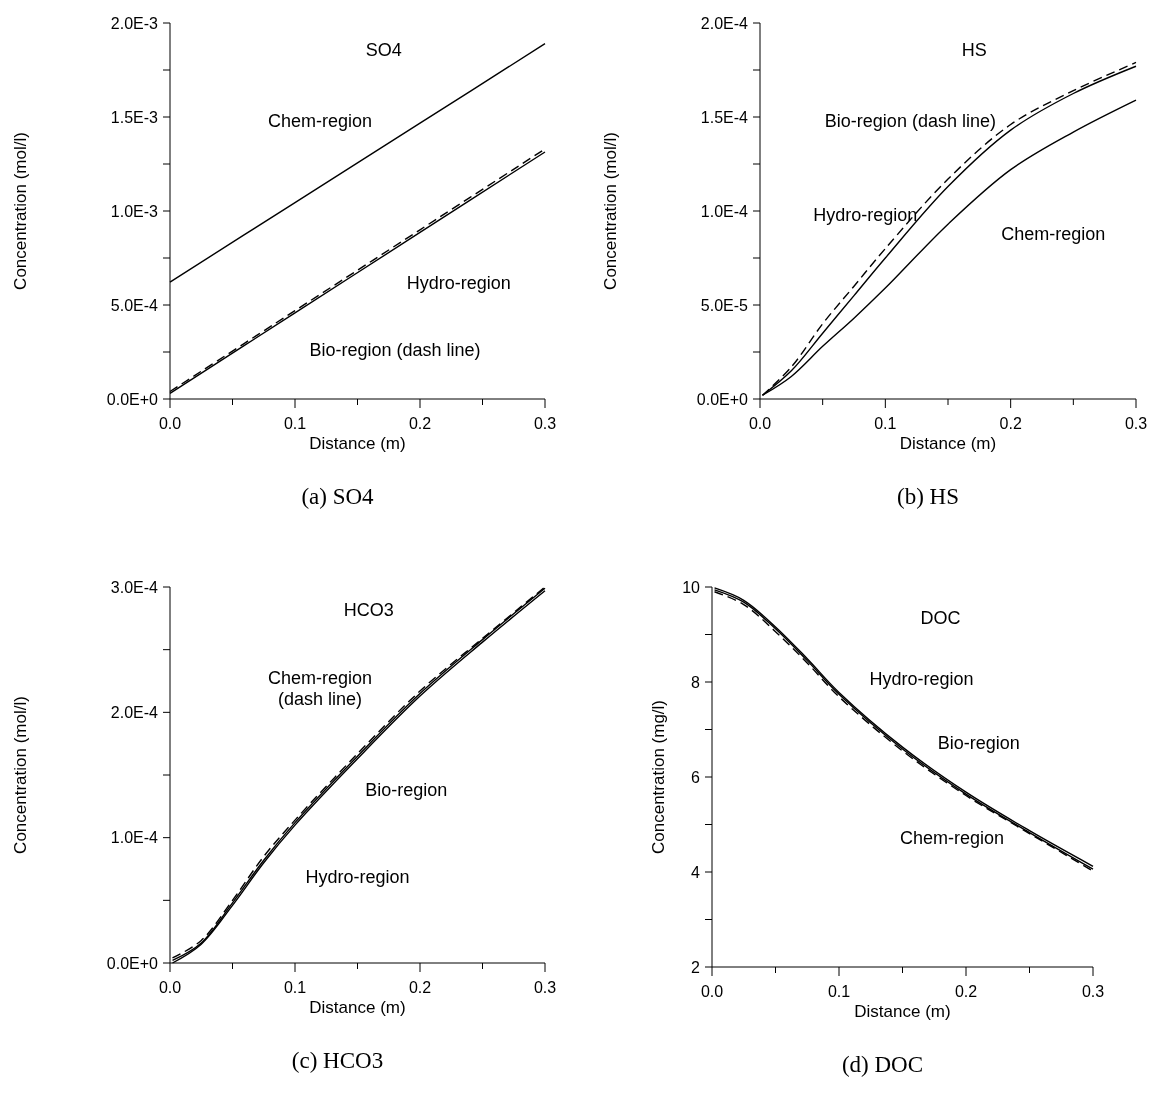 Image resolution: width=1154 pixels, height=1105 pixels. What do you see at coordinates (338, 496) in the screenshot?
I see `text: (a) SO4` at bounding box center [338, 496].